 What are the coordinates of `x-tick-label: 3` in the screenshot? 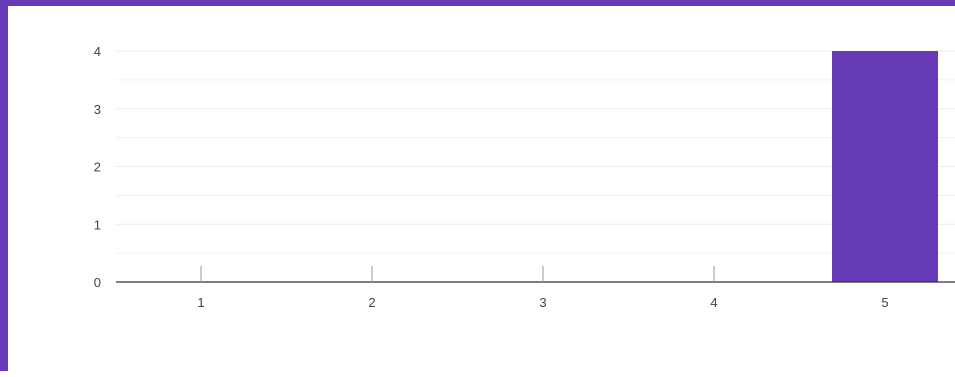 It's located at (542, 302).